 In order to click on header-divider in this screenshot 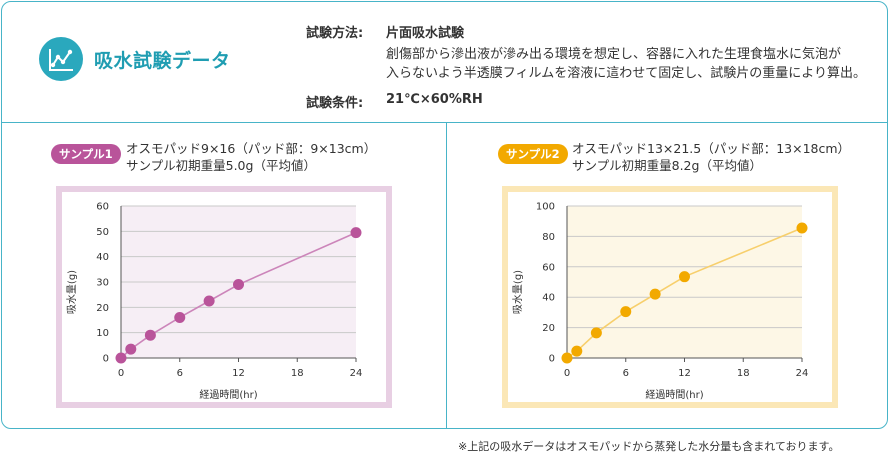, I will do `click(444, 122)`.